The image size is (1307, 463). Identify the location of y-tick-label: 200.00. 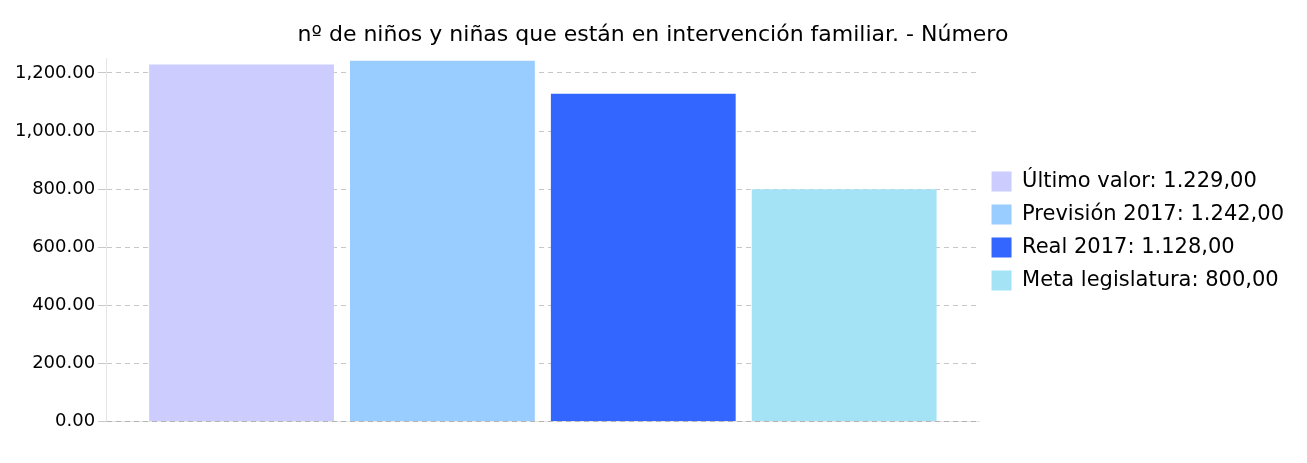
(64, 362).